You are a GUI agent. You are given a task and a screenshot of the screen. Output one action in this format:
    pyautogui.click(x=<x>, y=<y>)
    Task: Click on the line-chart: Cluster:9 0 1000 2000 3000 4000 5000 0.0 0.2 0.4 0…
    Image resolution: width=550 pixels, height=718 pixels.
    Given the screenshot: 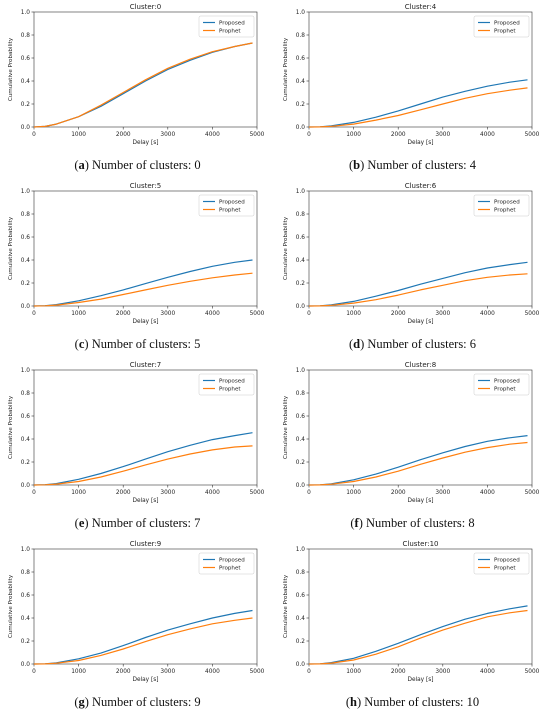 What is the action you would take?
    pyautogui.click(x=136, y=611)
    